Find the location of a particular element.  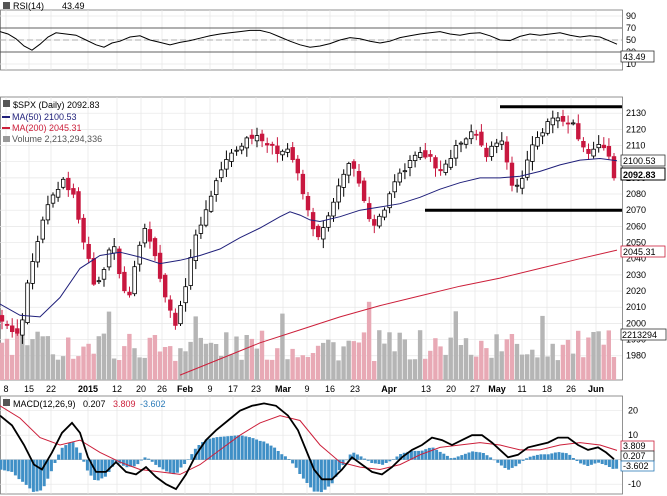

x-tick-label: 18 is located at coordinates (547, 389).